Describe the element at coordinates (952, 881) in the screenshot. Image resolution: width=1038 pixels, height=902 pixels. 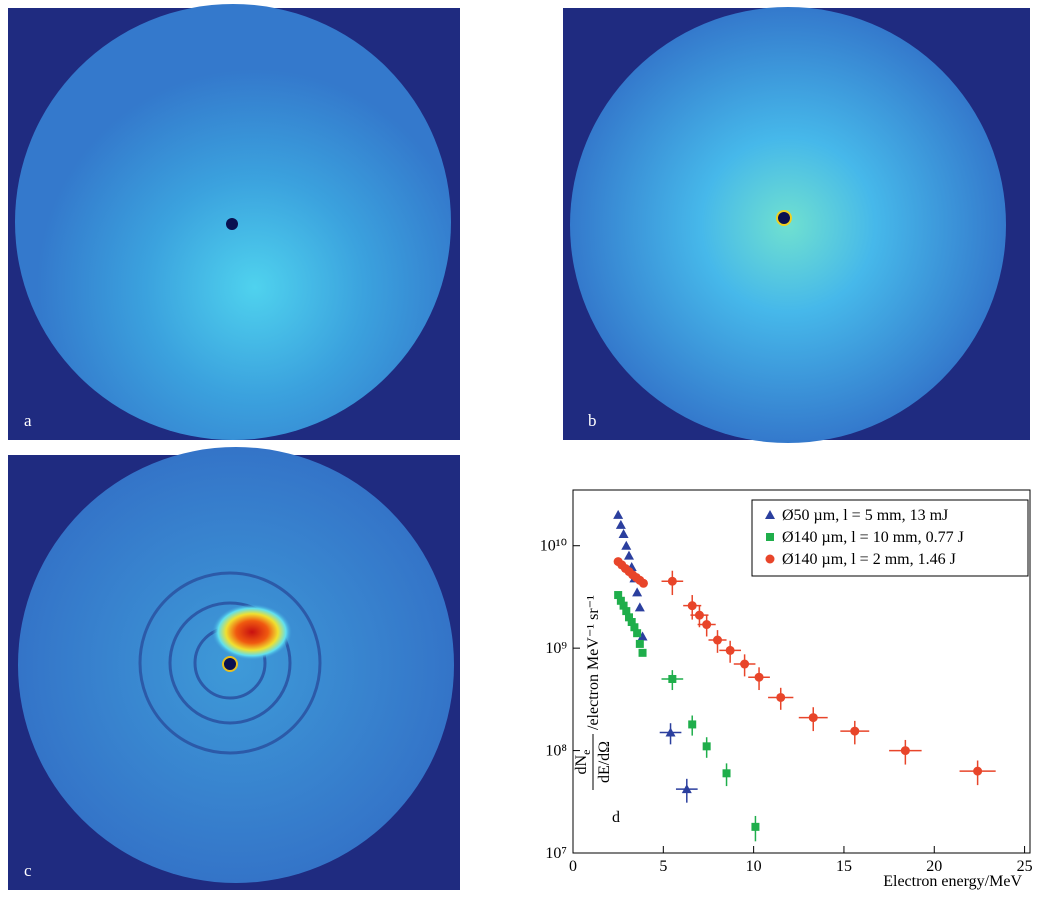
I see `x-axis-label: Electron energy/MeV` at that location.